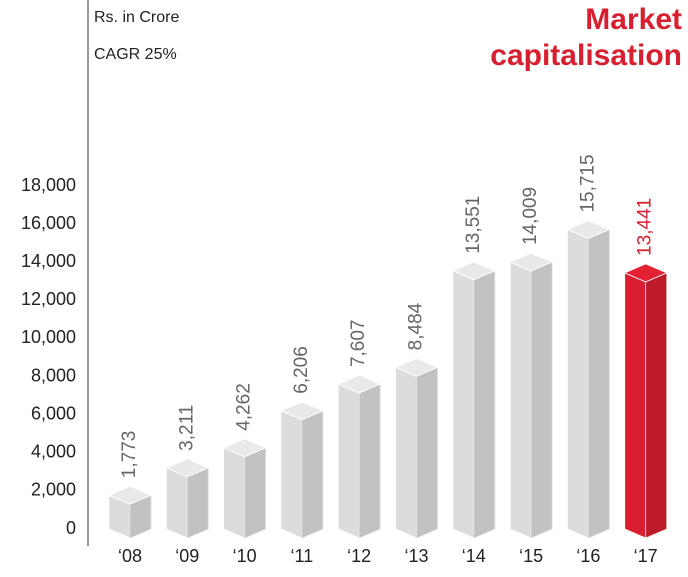 This screenshot has width=688, height=577. I want to click on value-label: 8,484, so click(416, 326).